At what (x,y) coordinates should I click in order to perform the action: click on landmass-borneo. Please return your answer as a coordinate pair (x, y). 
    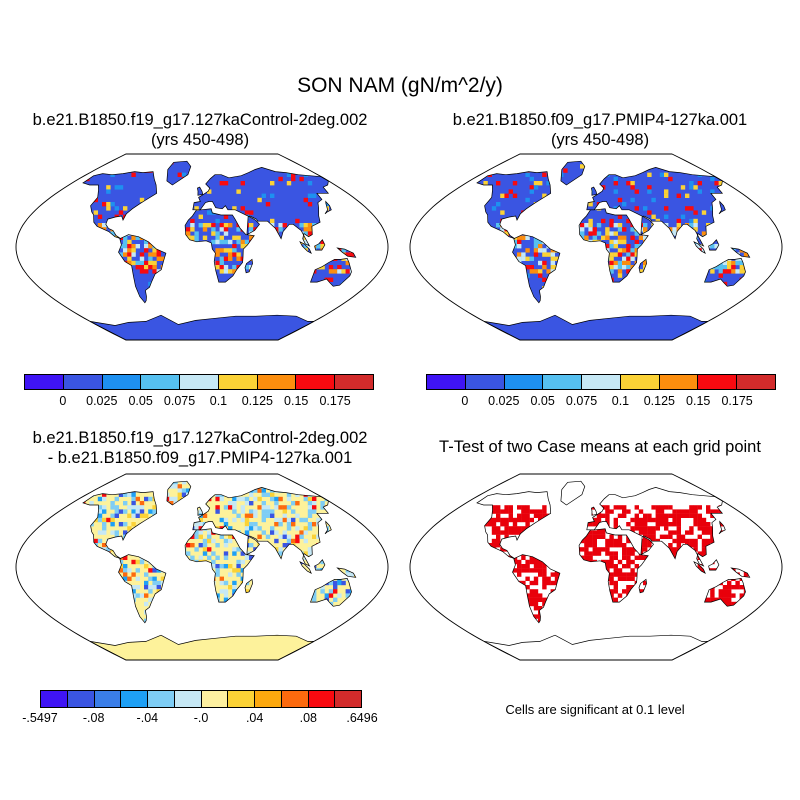
    Looking at the image, I should click on (713, 565).